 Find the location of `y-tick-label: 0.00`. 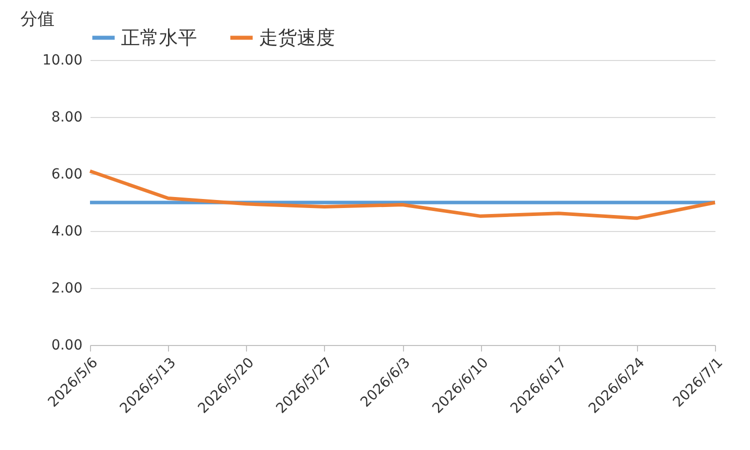

y-tick-label: 0.00 is located at coordinates (66, 346).